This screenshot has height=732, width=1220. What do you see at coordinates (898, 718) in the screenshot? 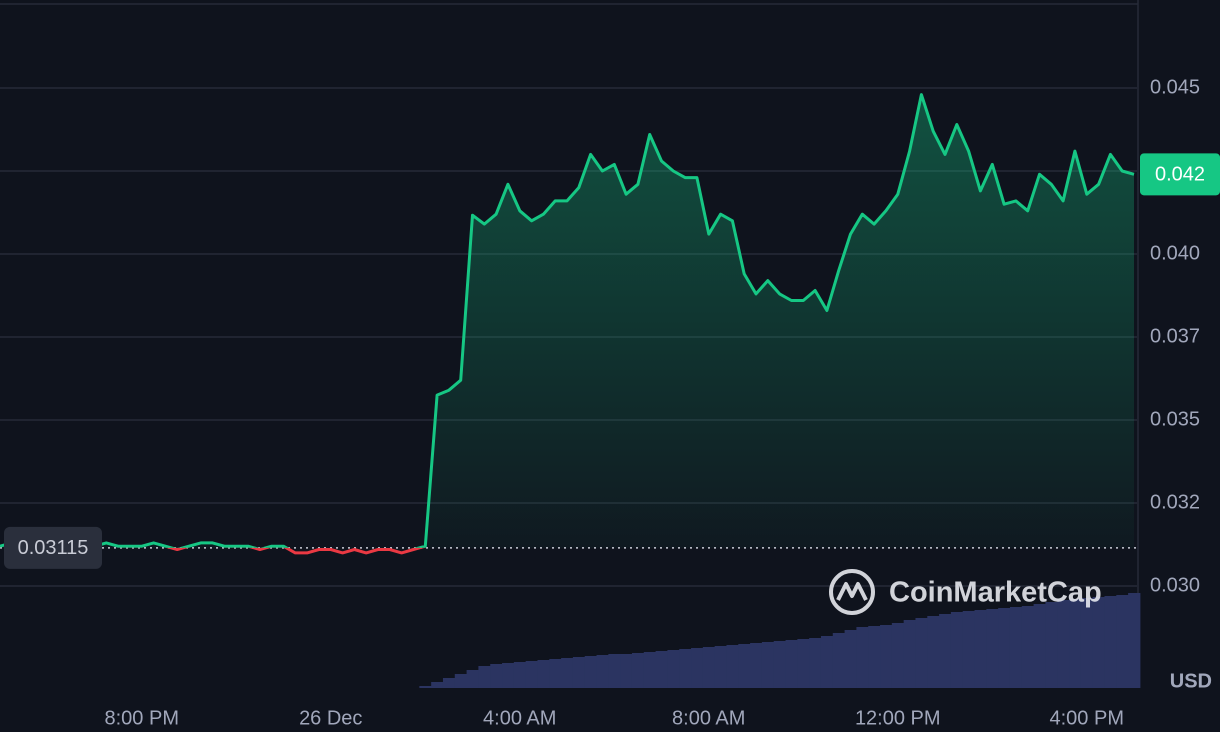
I see `x-tick-label: 12:00 PM` at bounding box center [898, 718].